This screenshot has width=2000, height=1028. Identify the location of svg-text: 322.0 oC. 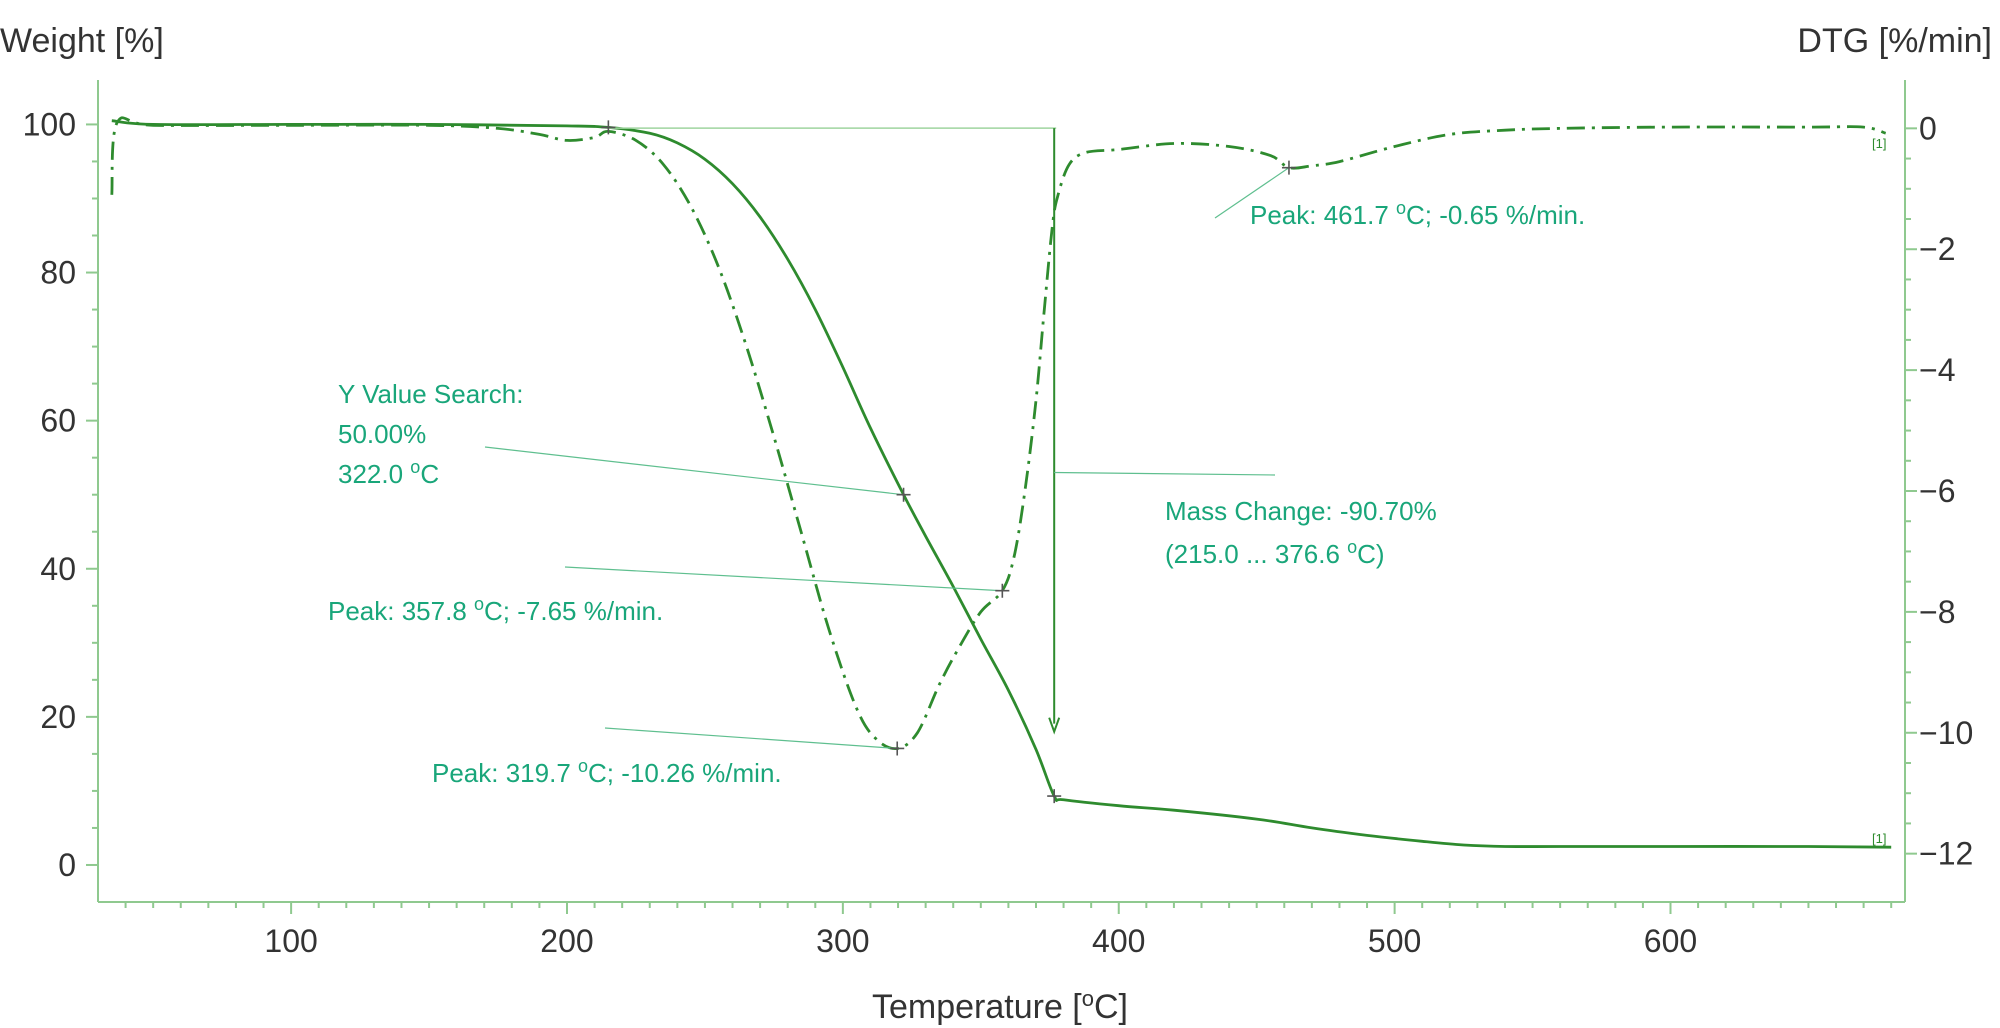
(388, 473).